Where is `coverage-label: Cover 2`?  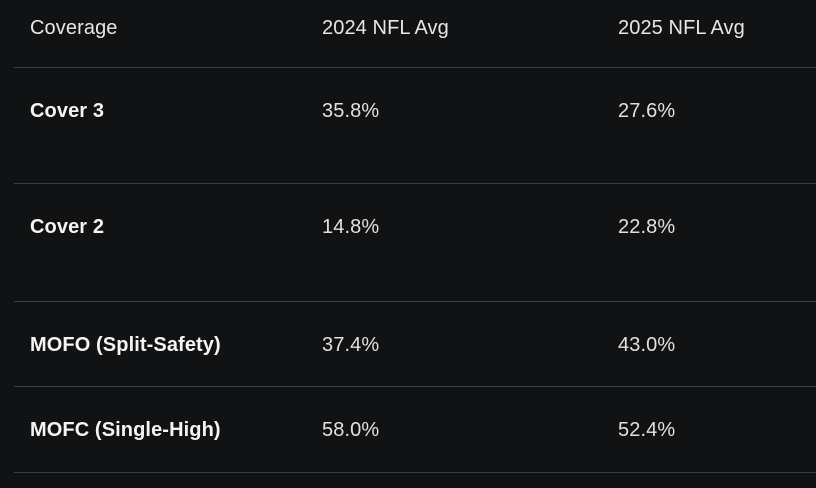 coverage-label: Cover 2 is located at coordinates (67, 227).